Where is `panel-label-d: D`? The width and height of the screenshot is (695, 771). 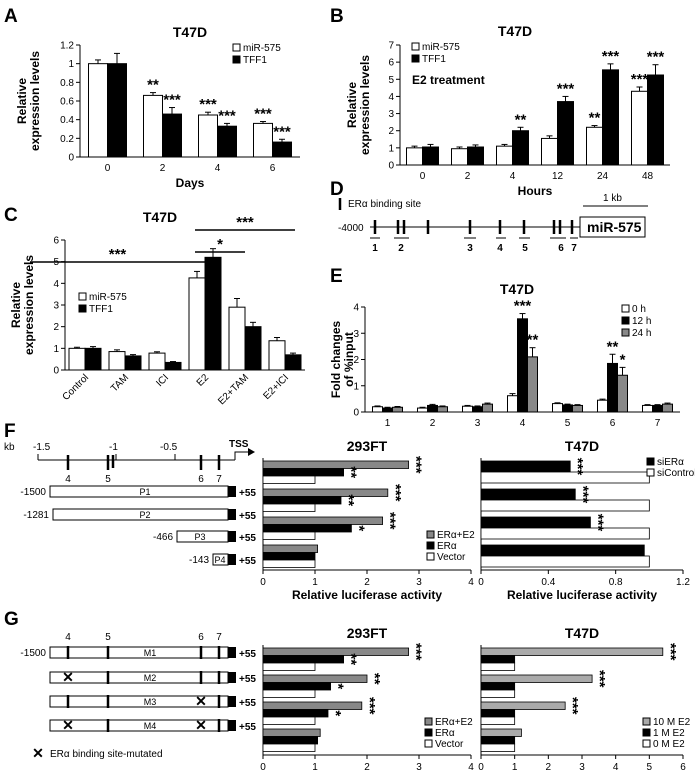
panel-label-d: D is located at coordinates (337, 189).